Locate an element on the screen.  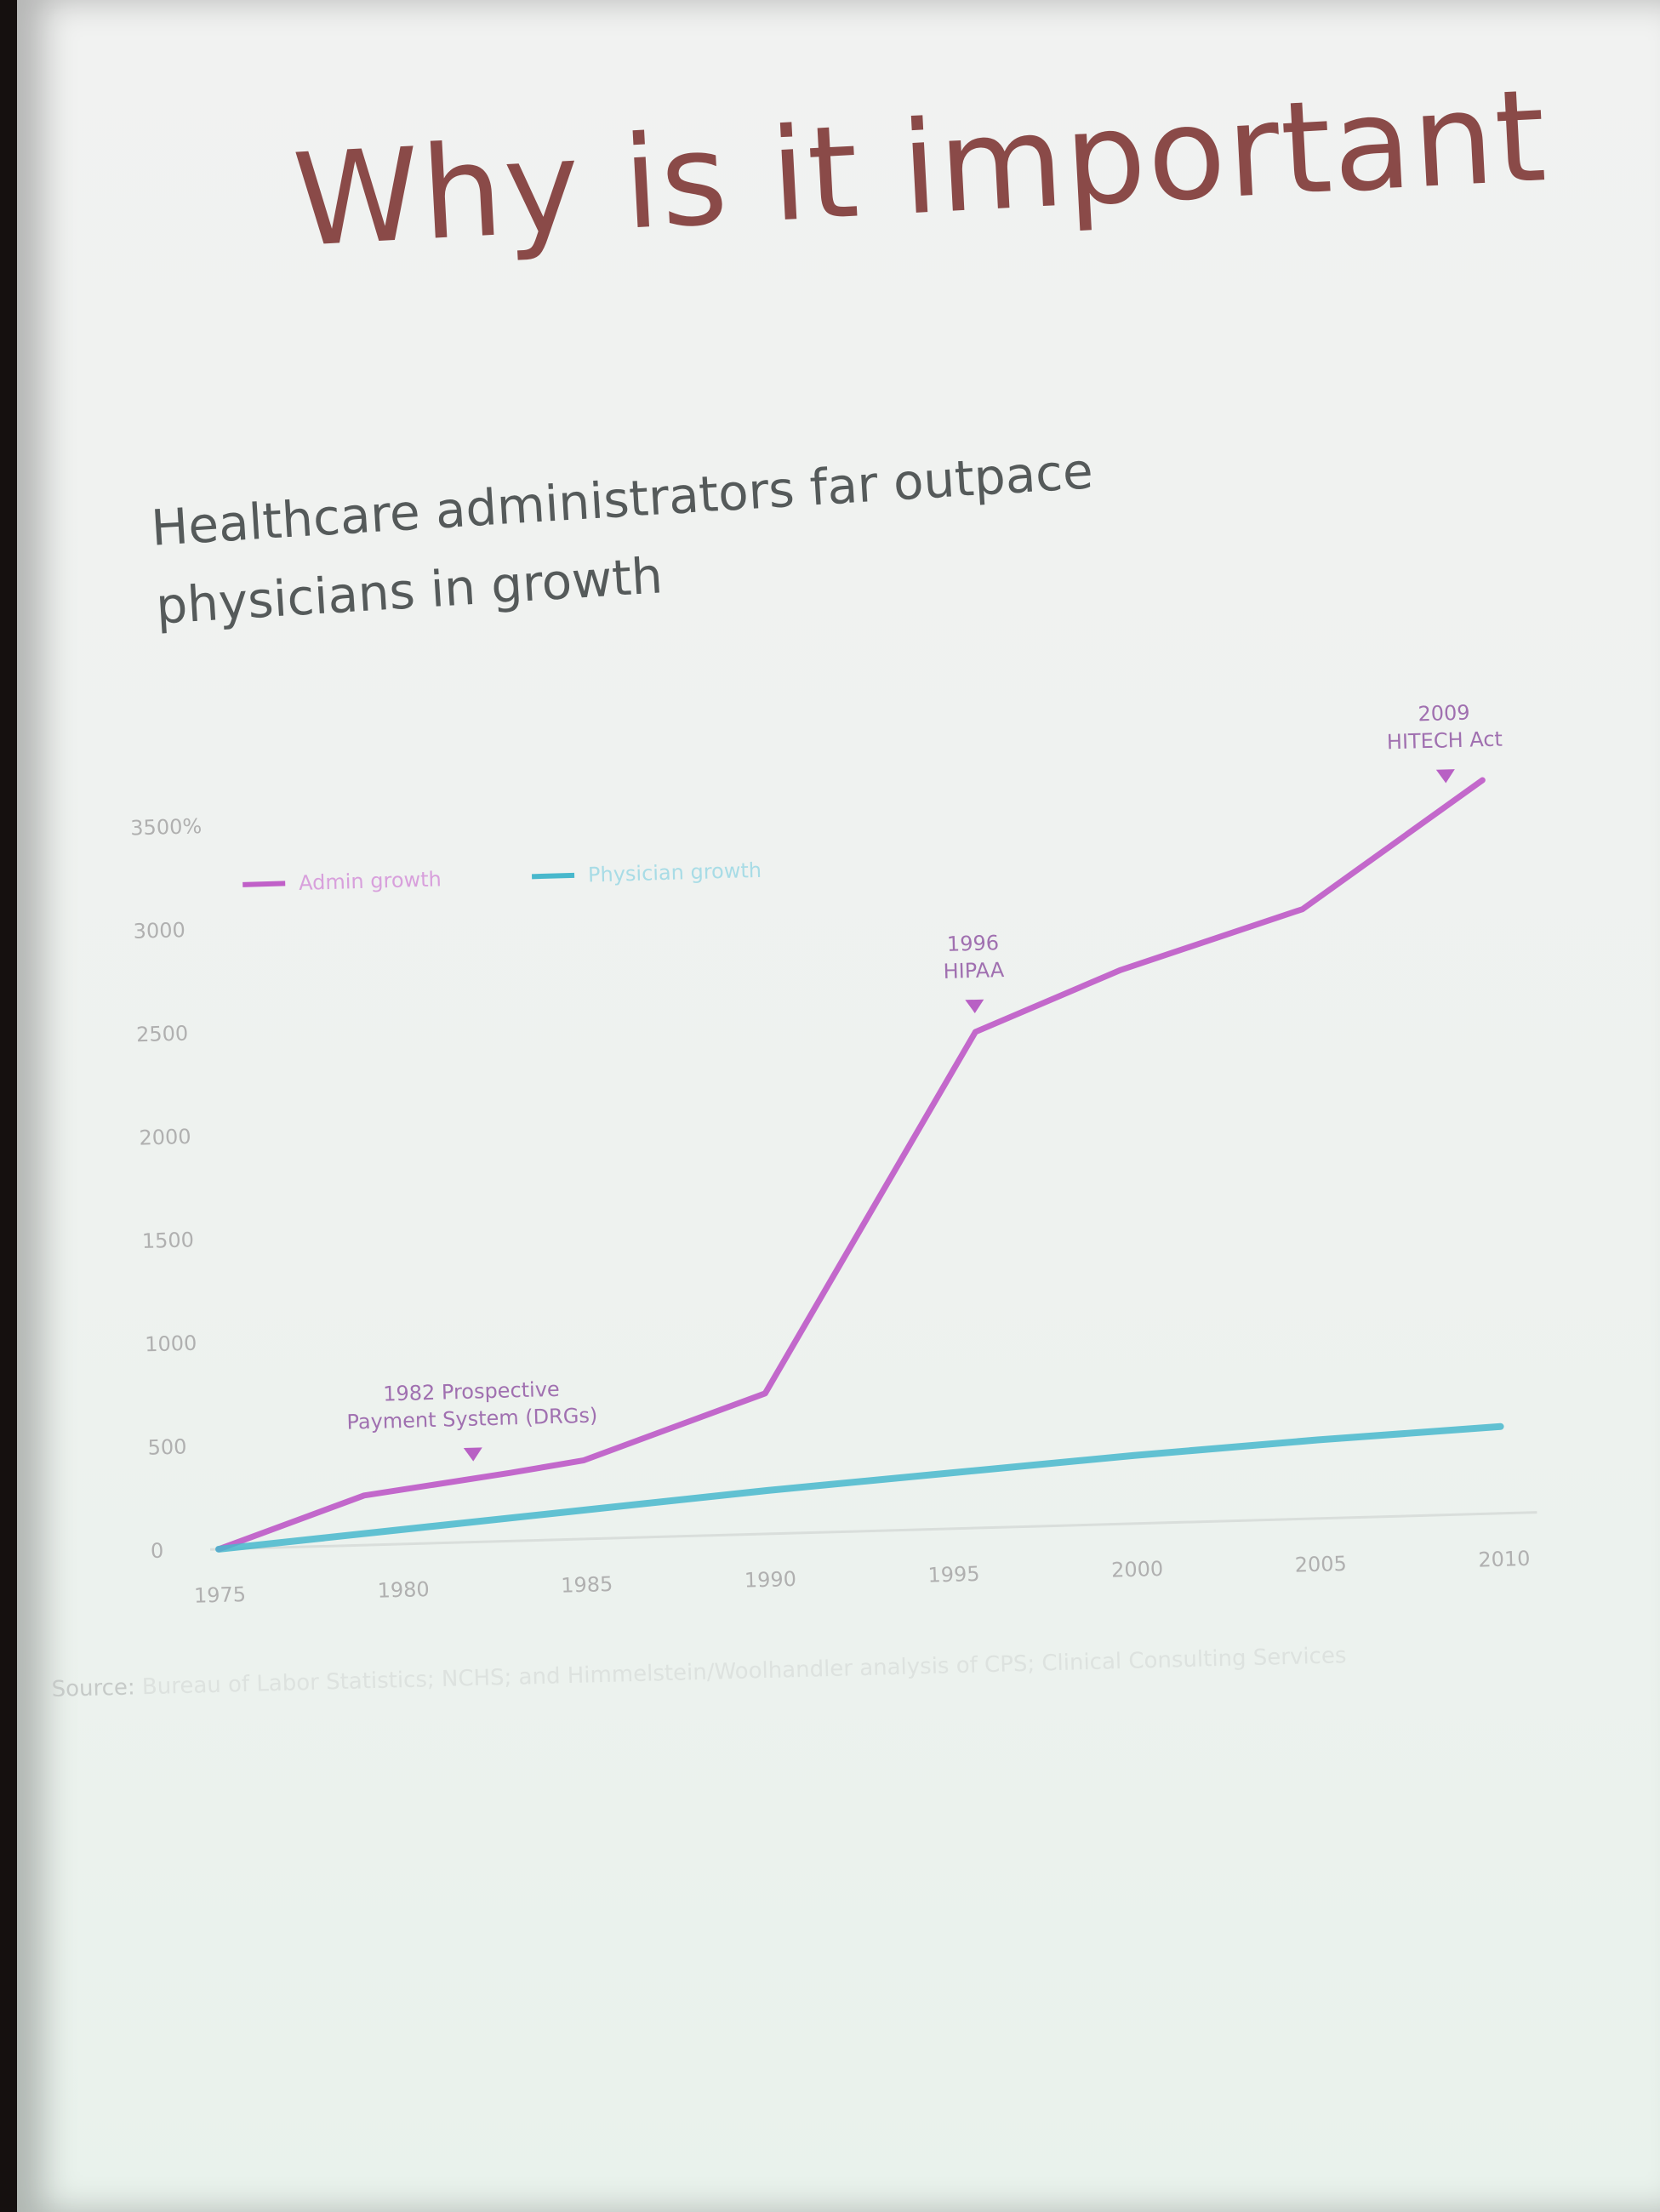
x-tick-label: 2005 is located at coordinates (1320, 1564).